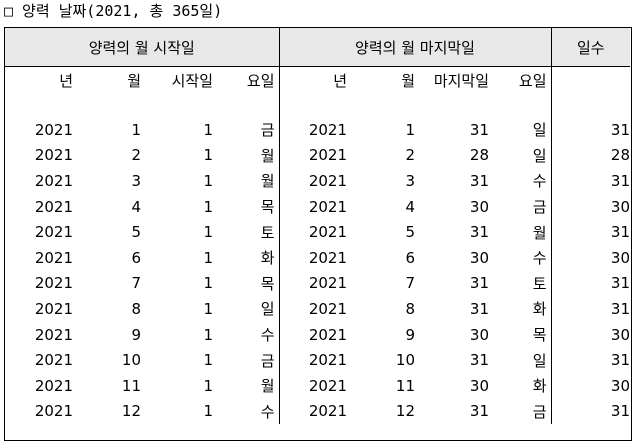 Image resolution: width=637 pixels, height=448 pixels. What do you see at coordinates (136, 206) in the screenshot?
I see `month-cell: 4` at bounding box center [136, 206].